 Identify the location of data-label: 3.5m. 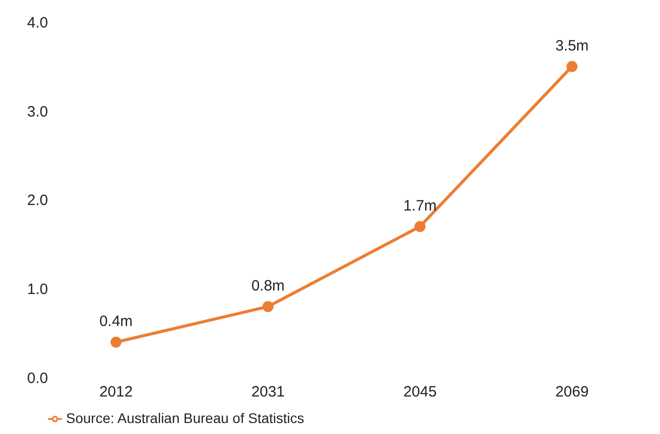
(572, 45).